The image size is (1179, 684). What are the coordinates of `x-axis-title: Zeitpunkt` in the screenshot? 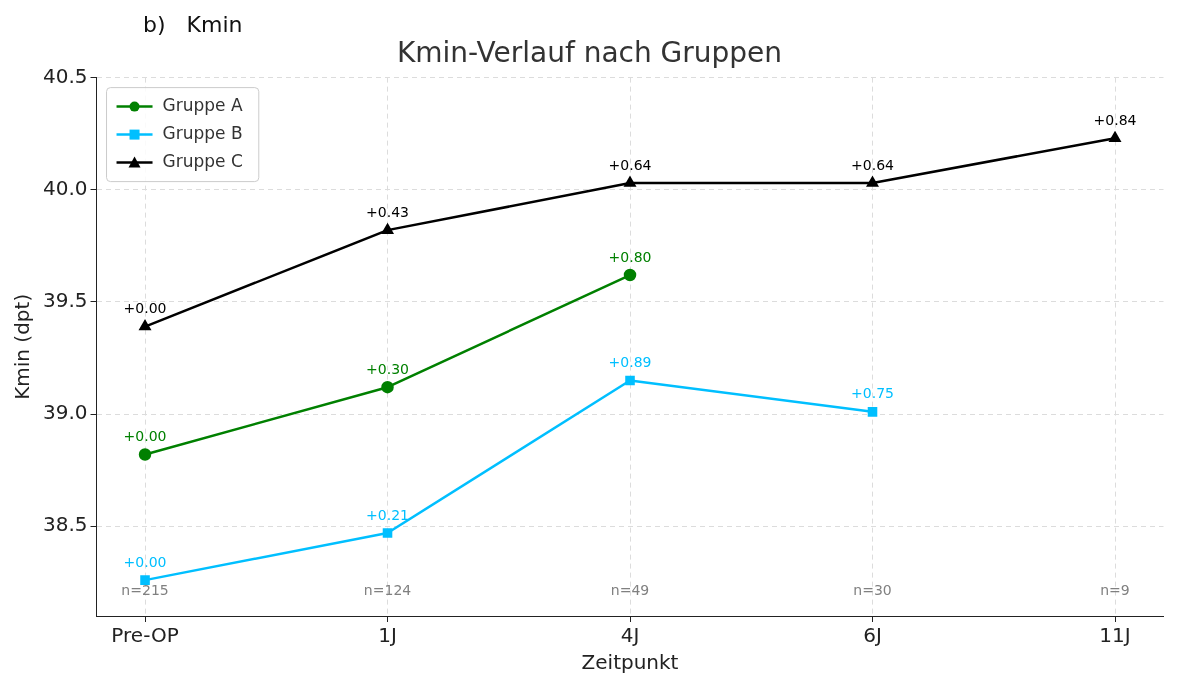 It's located at (630, 662).